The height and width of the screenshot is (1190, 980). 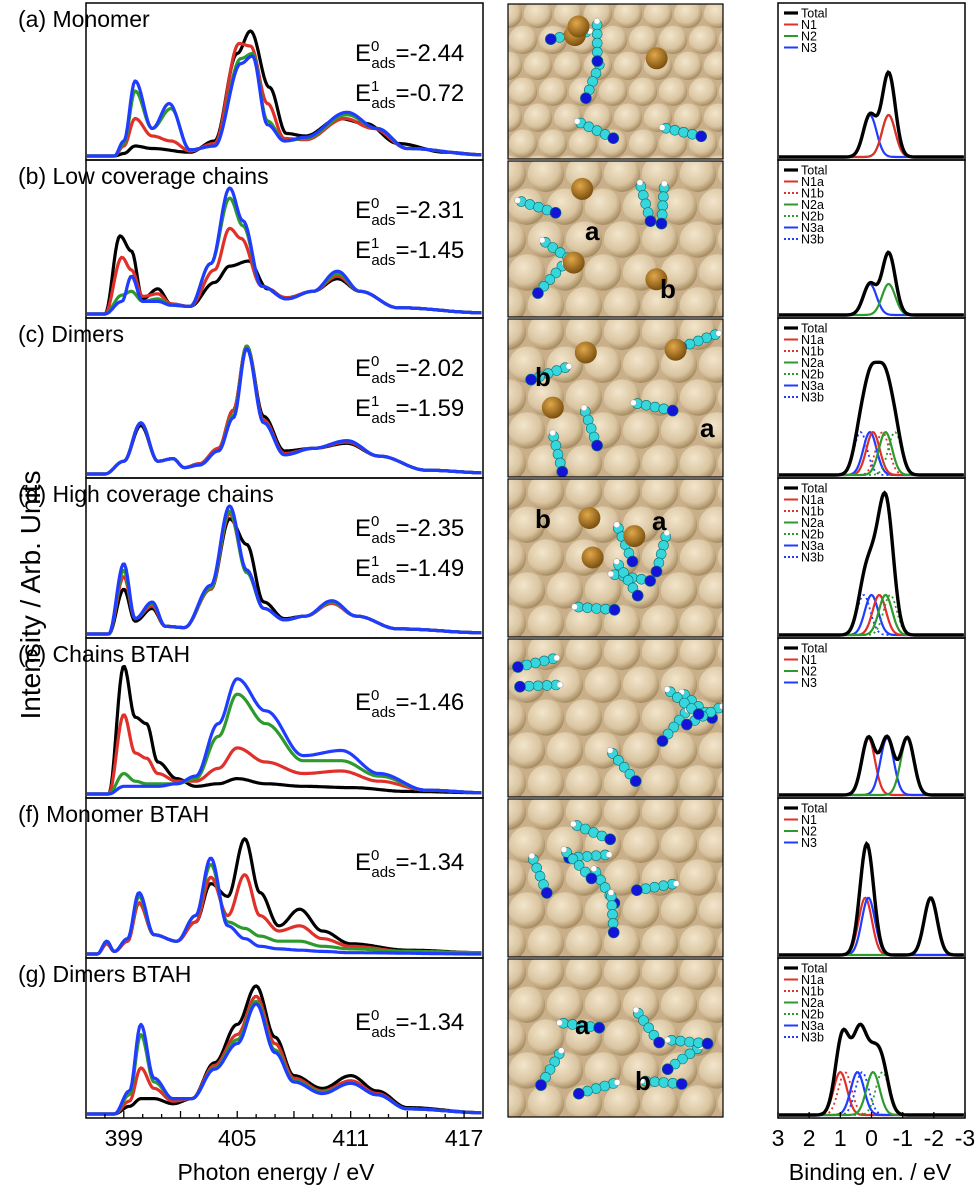 I want to click on panel-name: Low coverage chains, so click(x=161, y=176).